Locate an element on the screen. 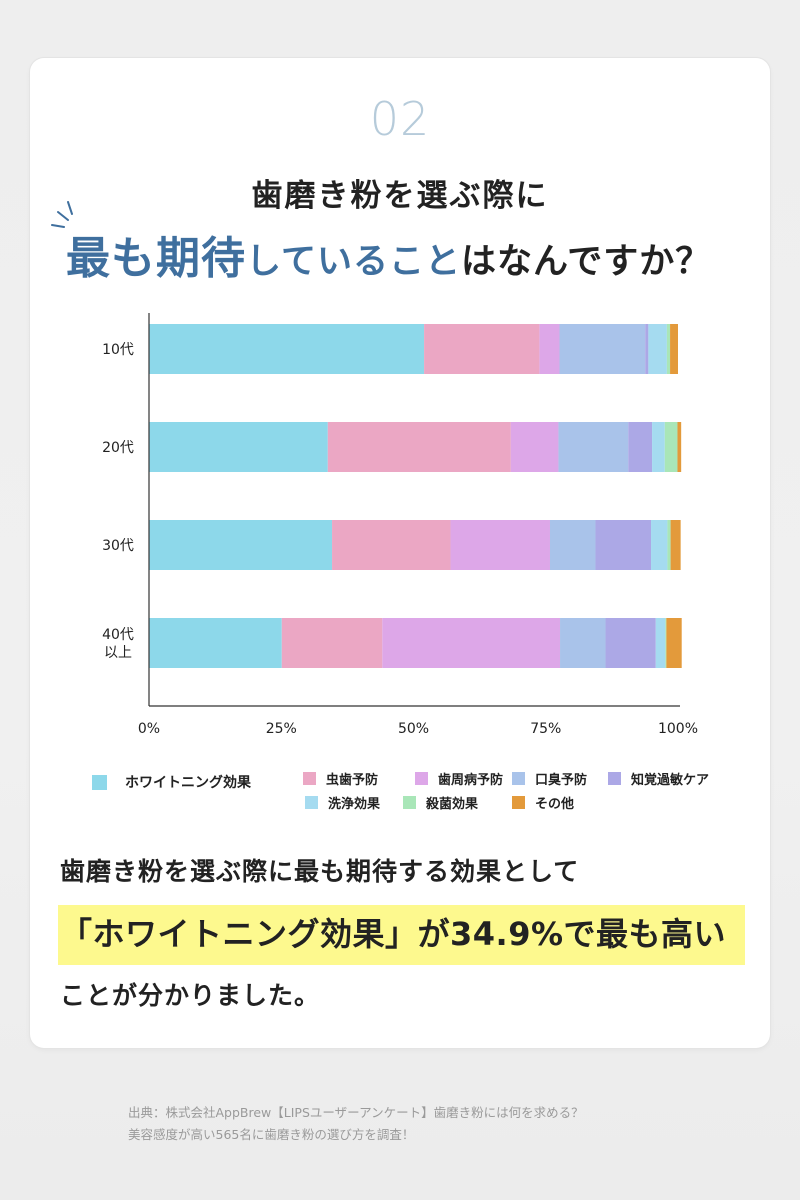 The height and width of the screenshot is (1200, 800). legend-item: 洗浄効果 is located at coordinates (342, 802).